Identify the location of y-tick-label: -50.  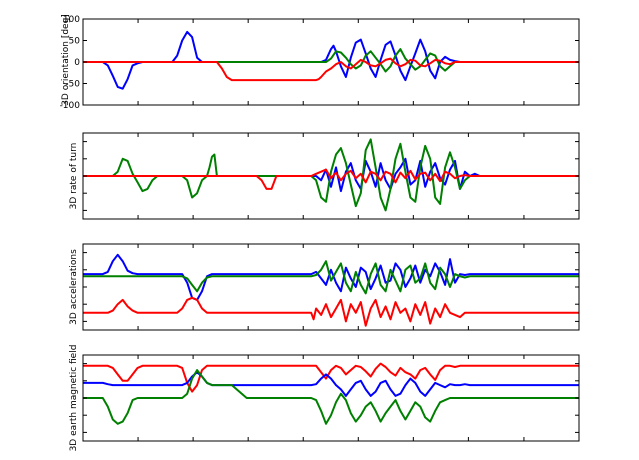
(72, 85).